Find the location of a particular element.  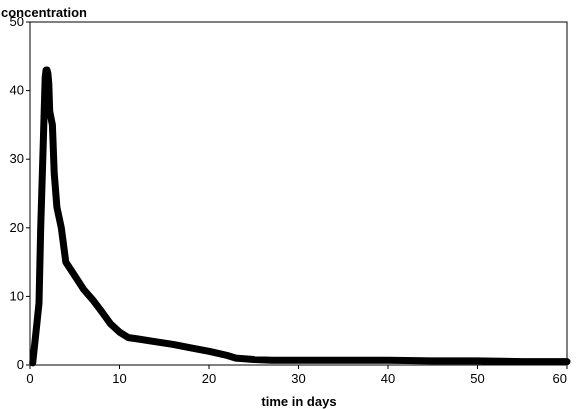

y-tick-label: 50 is located at coordinates (17, 21).